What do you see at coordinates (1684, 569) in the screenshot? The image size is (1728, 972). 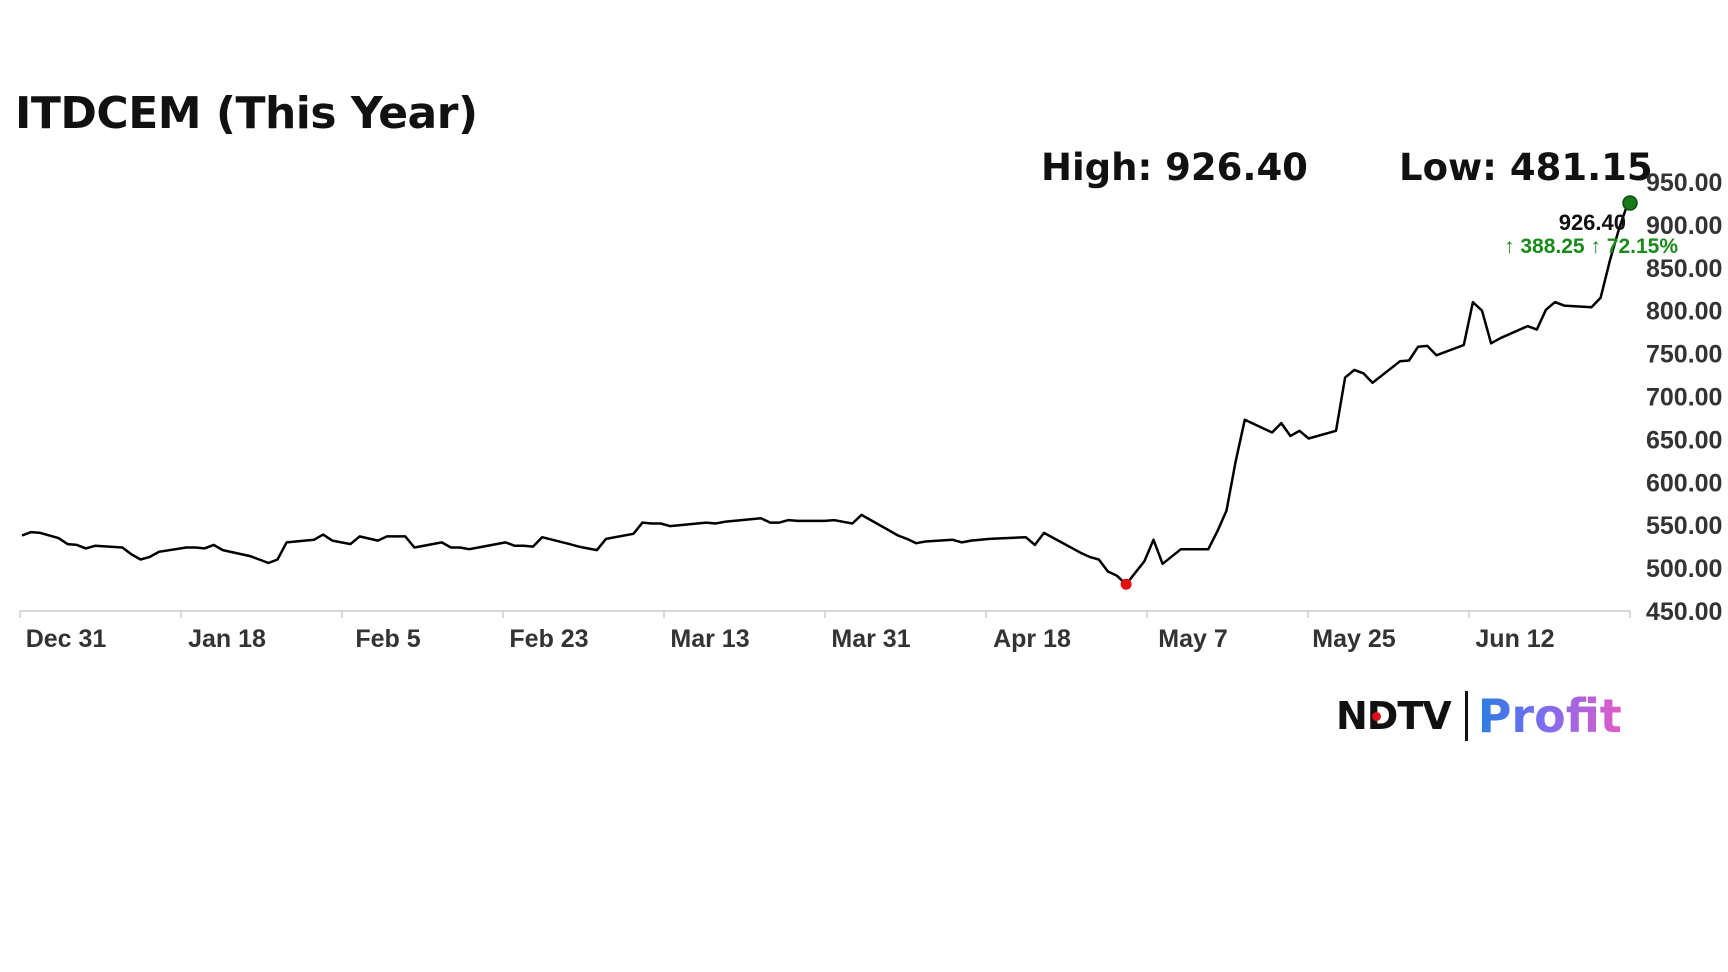 I see `y-tick-label: 500.00` at bounding box center [1684, 569].